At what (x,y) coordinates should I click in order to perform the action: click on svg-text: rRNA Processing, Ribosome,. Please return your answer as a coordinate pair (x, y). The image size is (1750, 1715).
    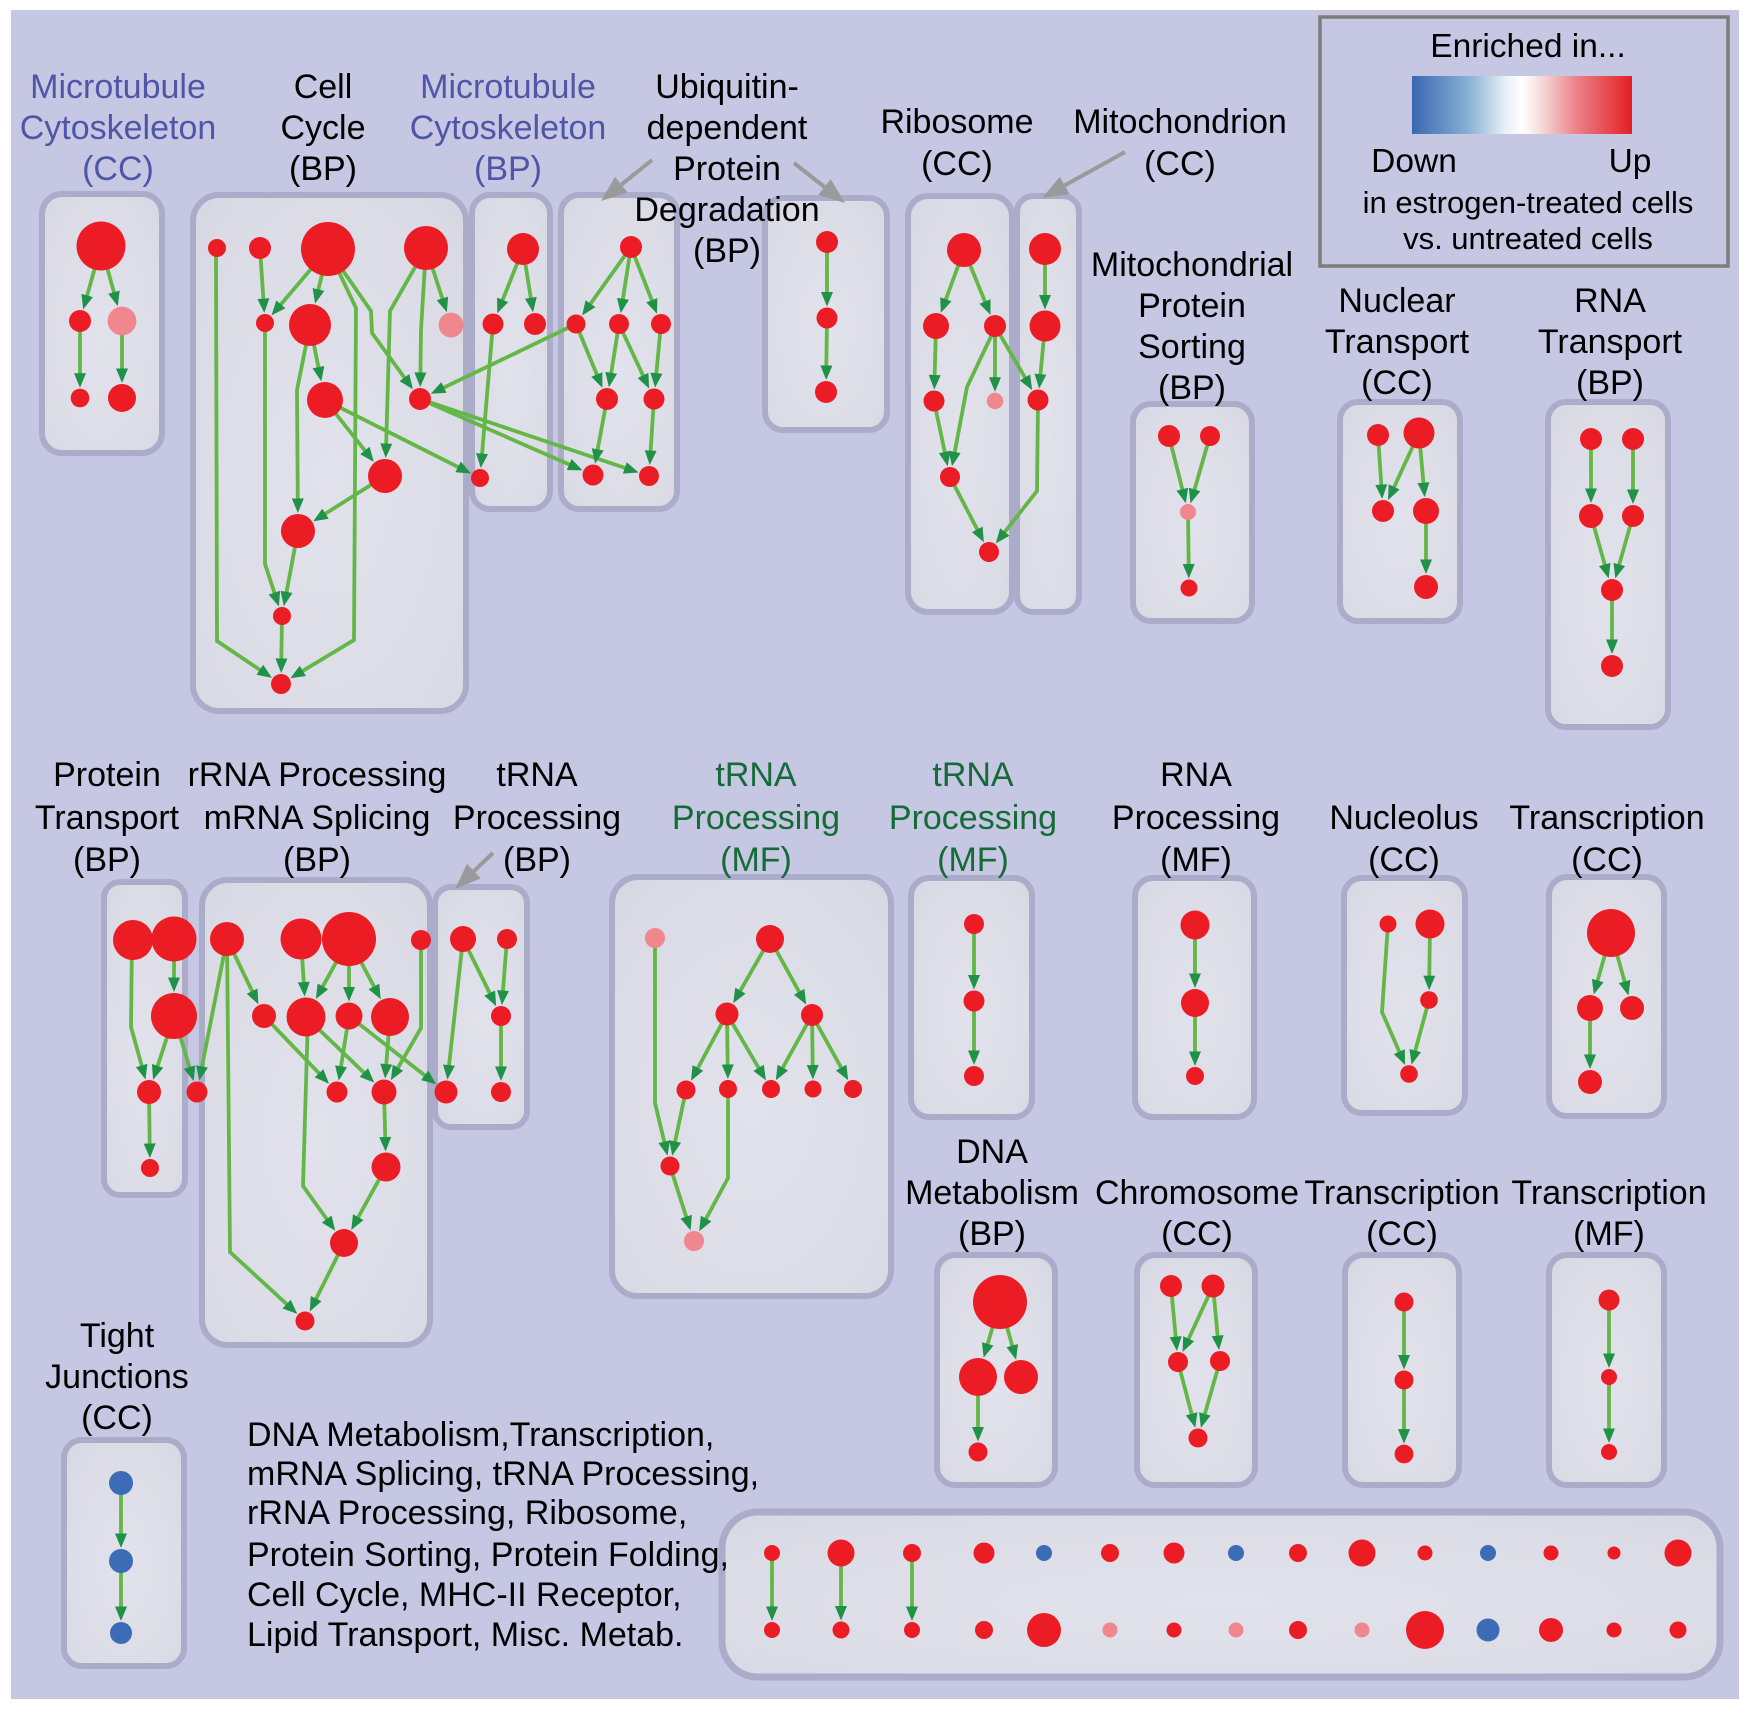
    Looking at the image, I should click on (467, 1513).